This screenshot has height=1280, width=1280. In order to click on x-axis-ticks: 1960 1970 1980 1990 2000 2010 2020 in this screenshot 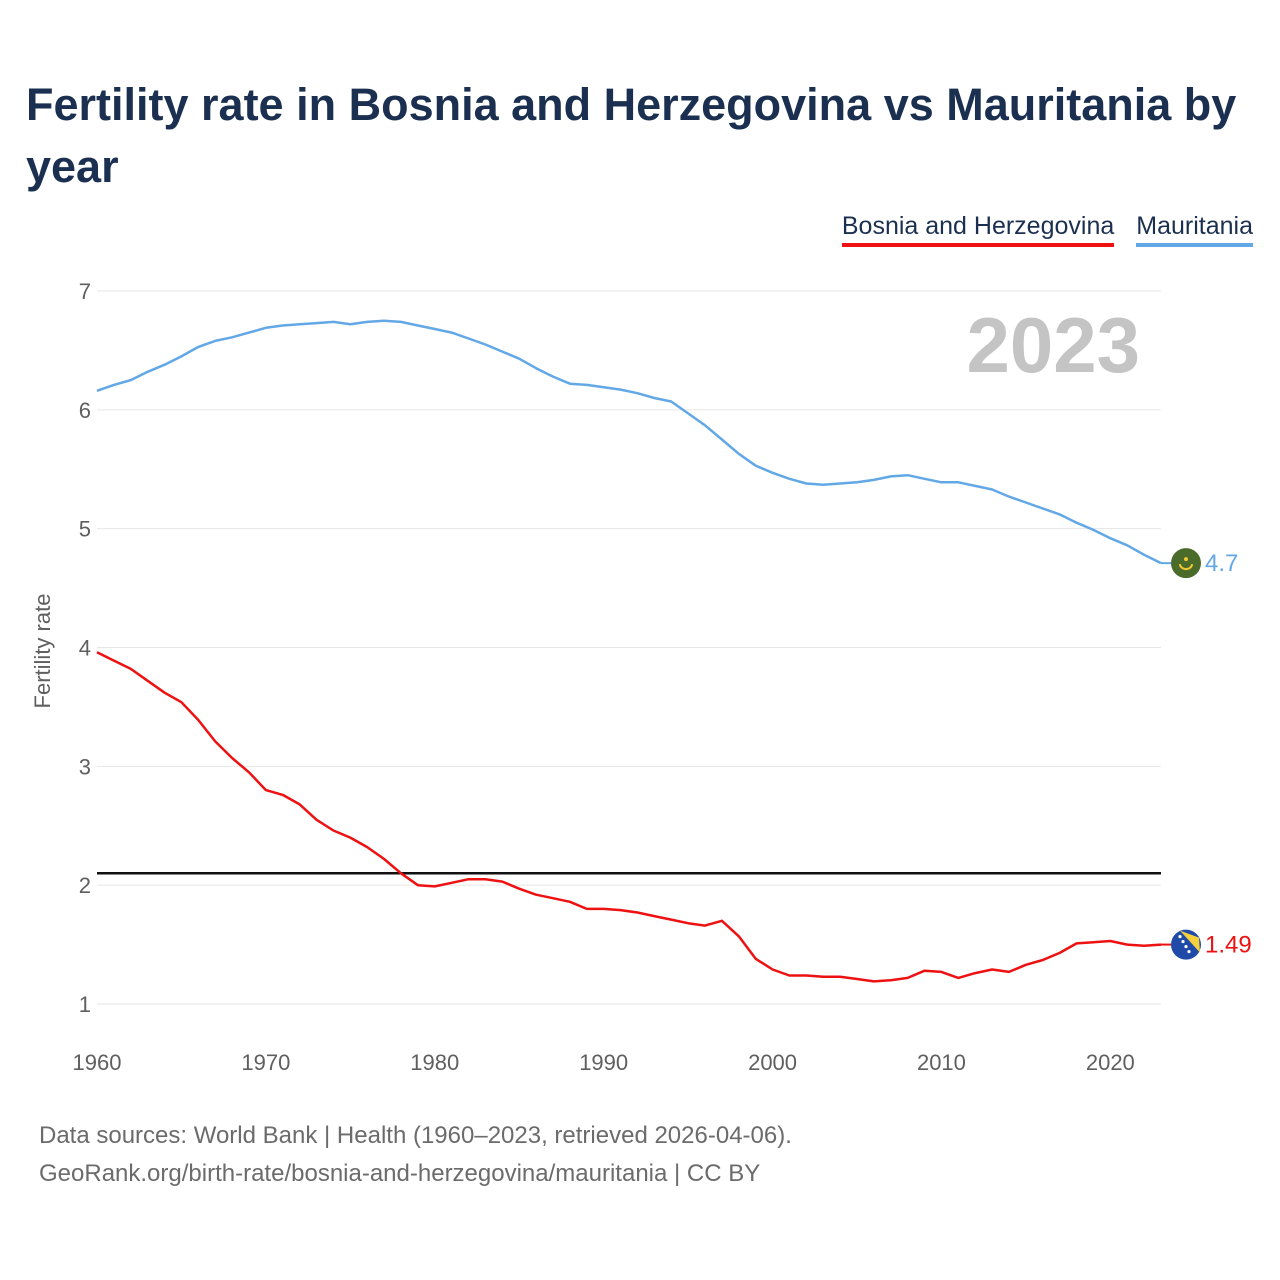, I will do `click(604, 1062)`.